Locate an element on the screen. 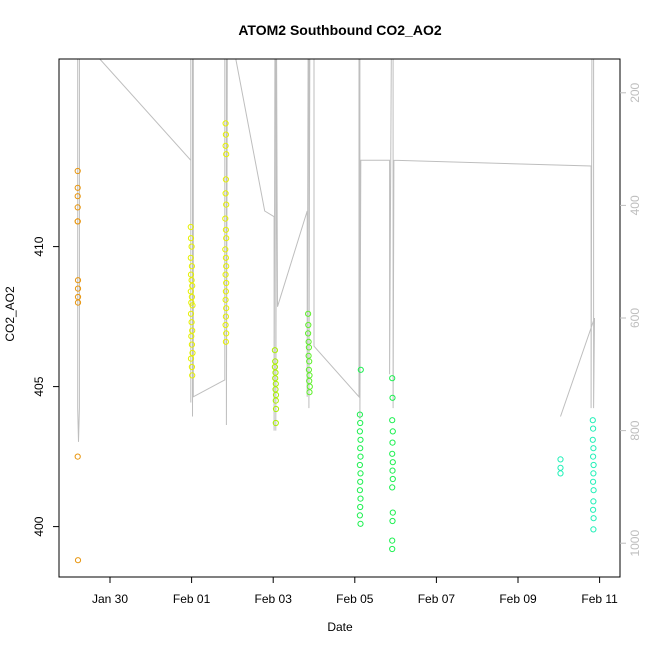  y-tick-label: 410 is located at coordinates (39, 246).